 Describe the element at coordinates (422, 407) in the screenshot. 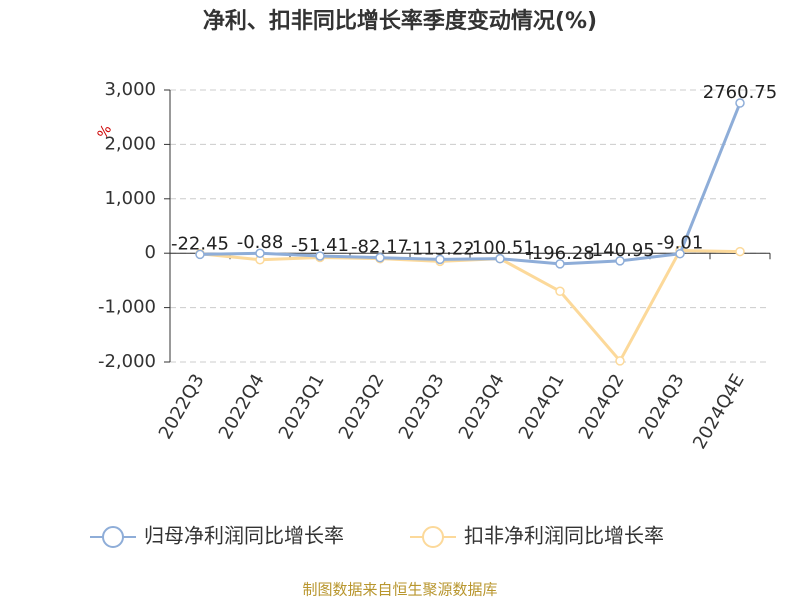

I see `x-tick-label: 2023Q3` at that location.